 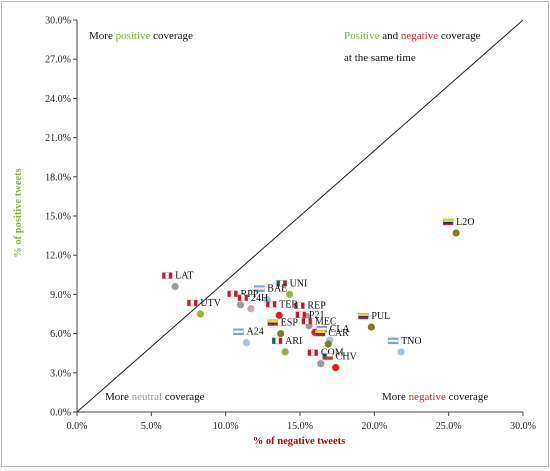 I want to click on x-tick-label: 10.0%, so click(x=226, y=426).